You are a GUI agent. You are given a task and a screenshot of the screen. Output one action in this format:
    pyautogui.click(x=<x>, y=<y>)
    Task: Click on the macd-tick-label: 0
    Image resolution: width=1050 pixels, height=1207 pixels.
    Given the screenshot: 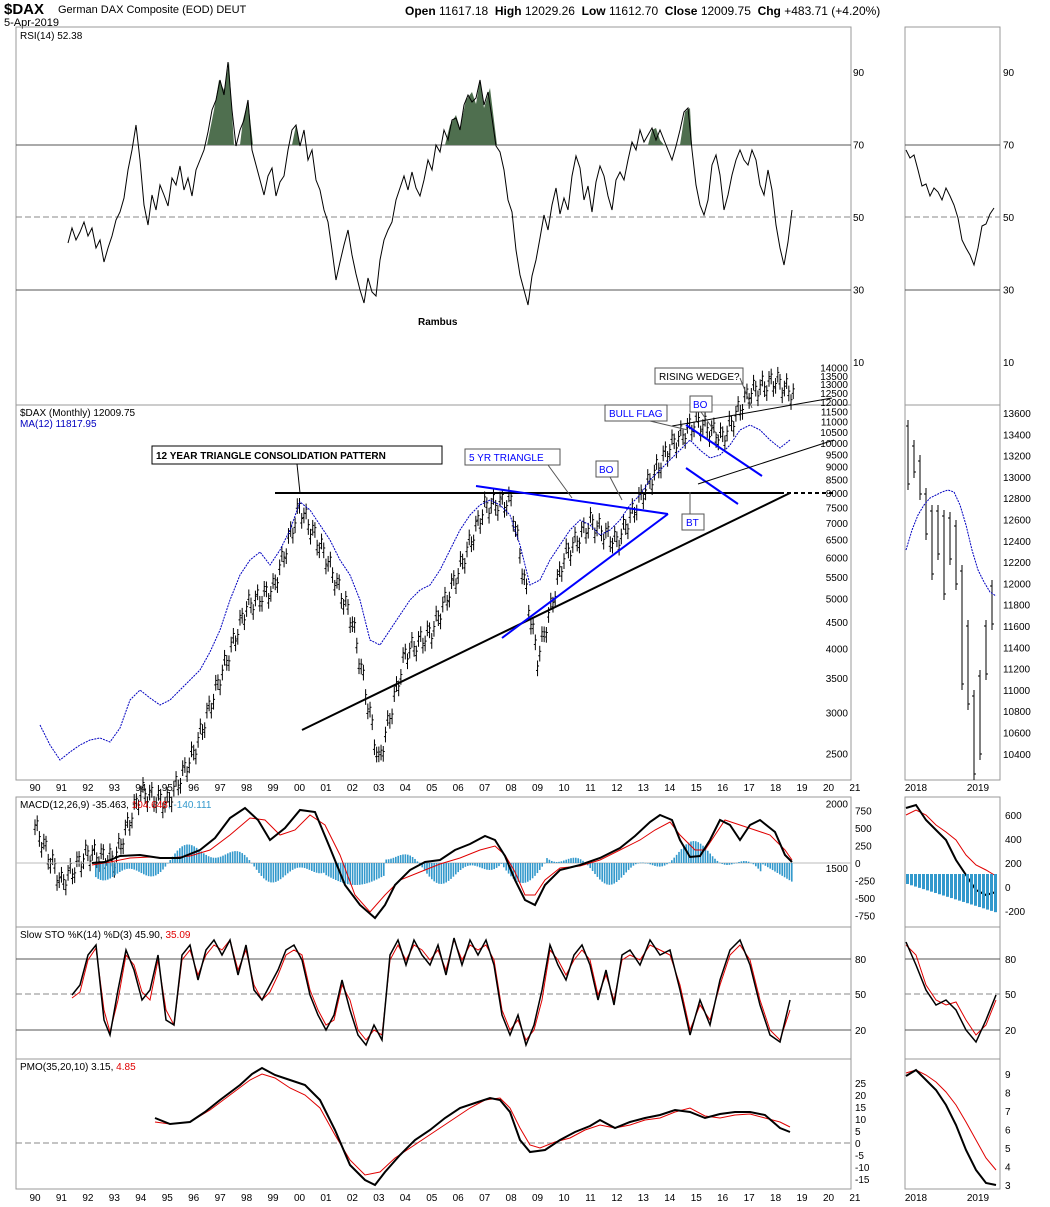 What is the action you would take?
    pyautogui.click(x=858, y=864)
    